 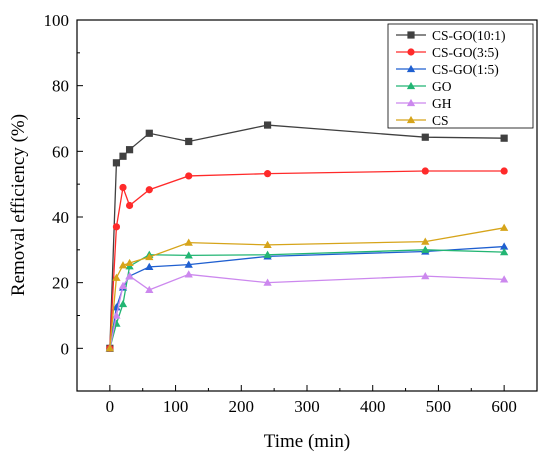 I want to click on x-tick-label: 600, so click(x=504, y=406).